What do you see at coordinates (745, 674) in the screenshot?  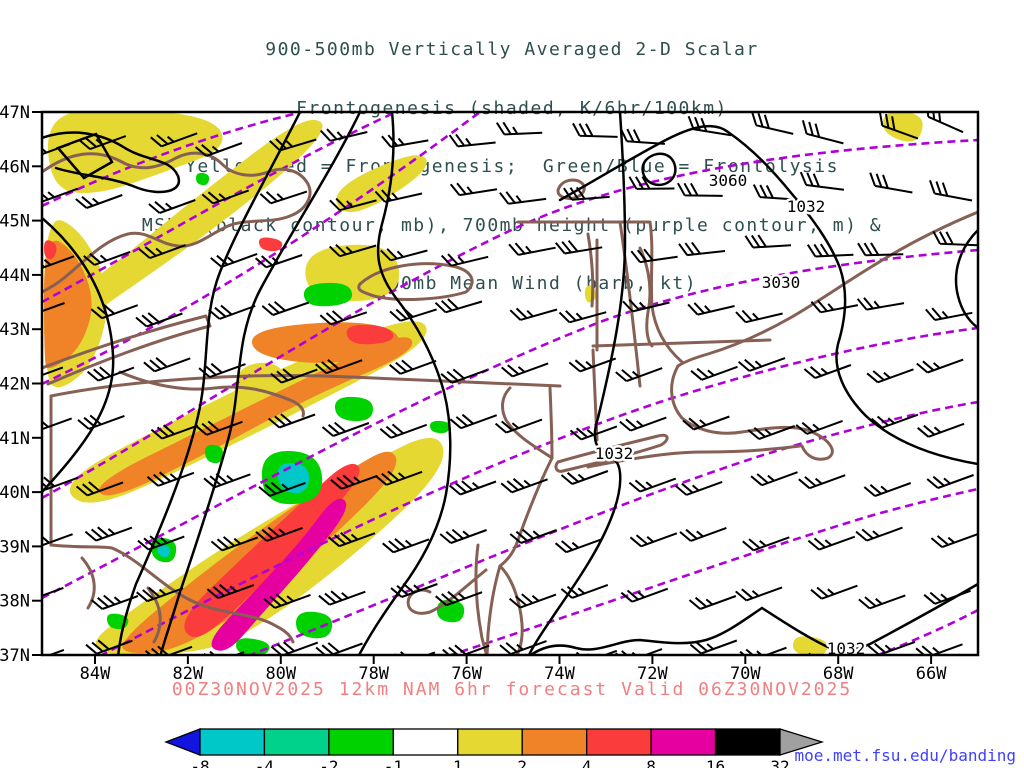 I see `lon-axis-label: 70W` at bounding box center [745, 674].